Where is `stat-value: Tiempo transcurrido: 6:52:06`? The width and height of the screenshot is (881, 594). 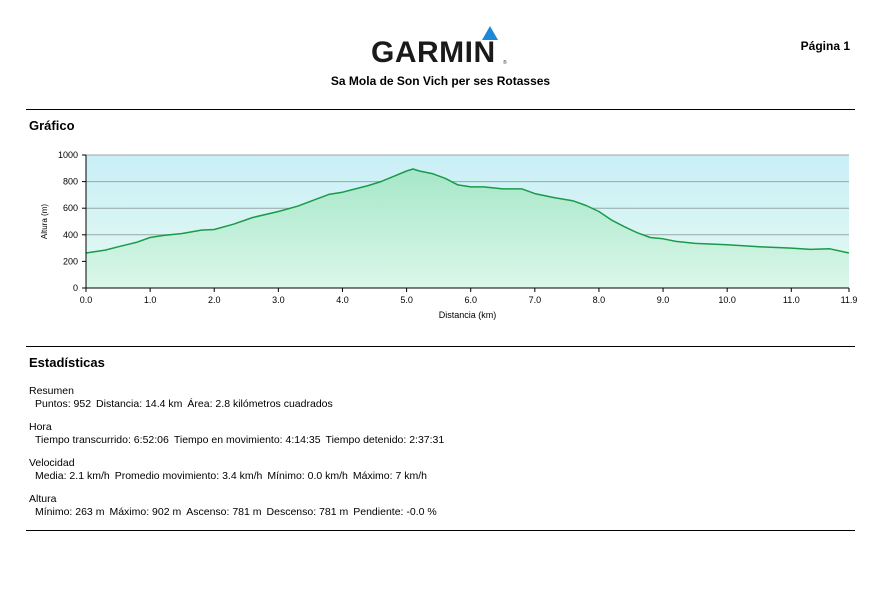
stat-value: Tiempo transcurrido: 6:52:06 is located at coordinates (102, 440).